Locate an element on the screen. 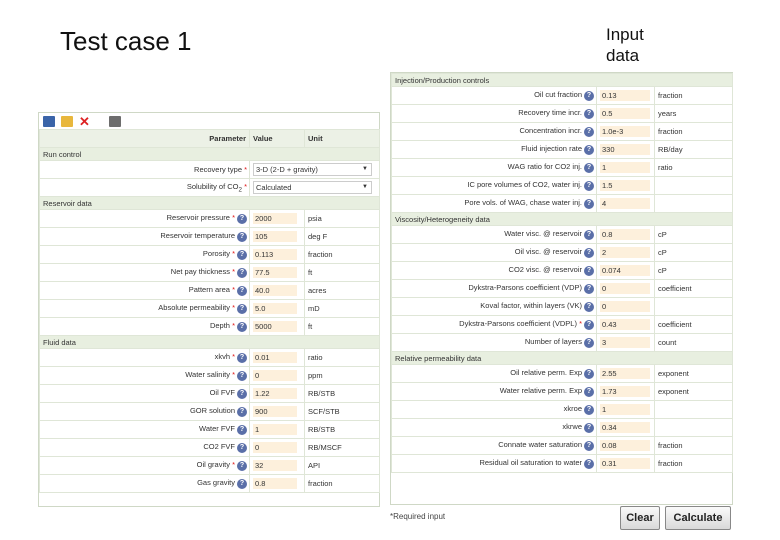 The height and width of the screenshot is (540, 780). relperm-unit: exponent is located at coordinates (693, 373).